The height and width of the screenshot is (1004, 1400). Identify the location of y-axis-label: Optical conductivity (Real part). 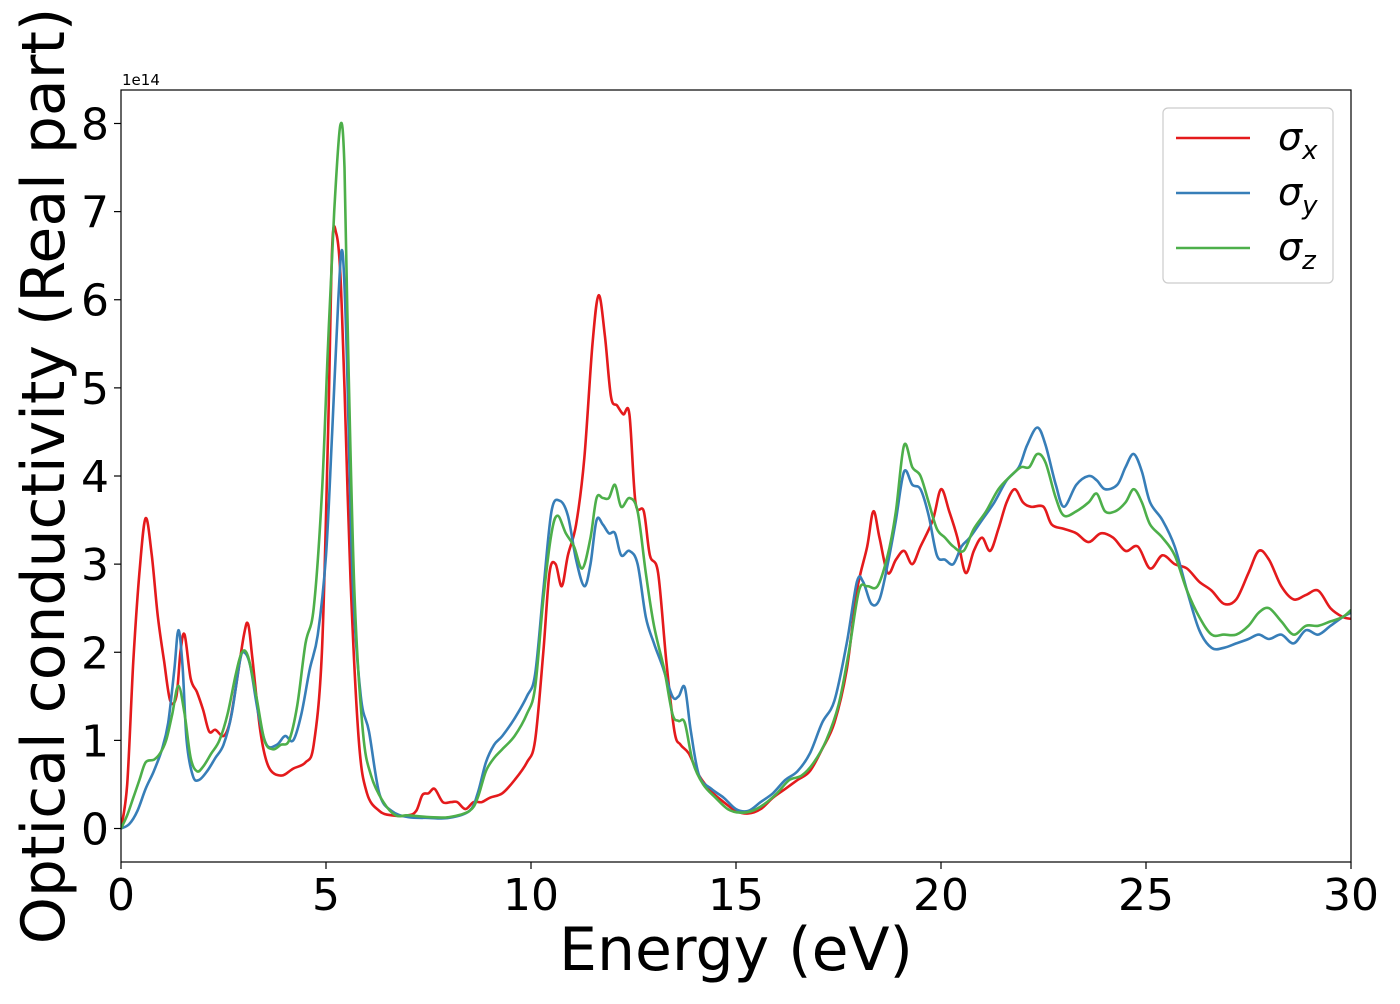
(44, 476).